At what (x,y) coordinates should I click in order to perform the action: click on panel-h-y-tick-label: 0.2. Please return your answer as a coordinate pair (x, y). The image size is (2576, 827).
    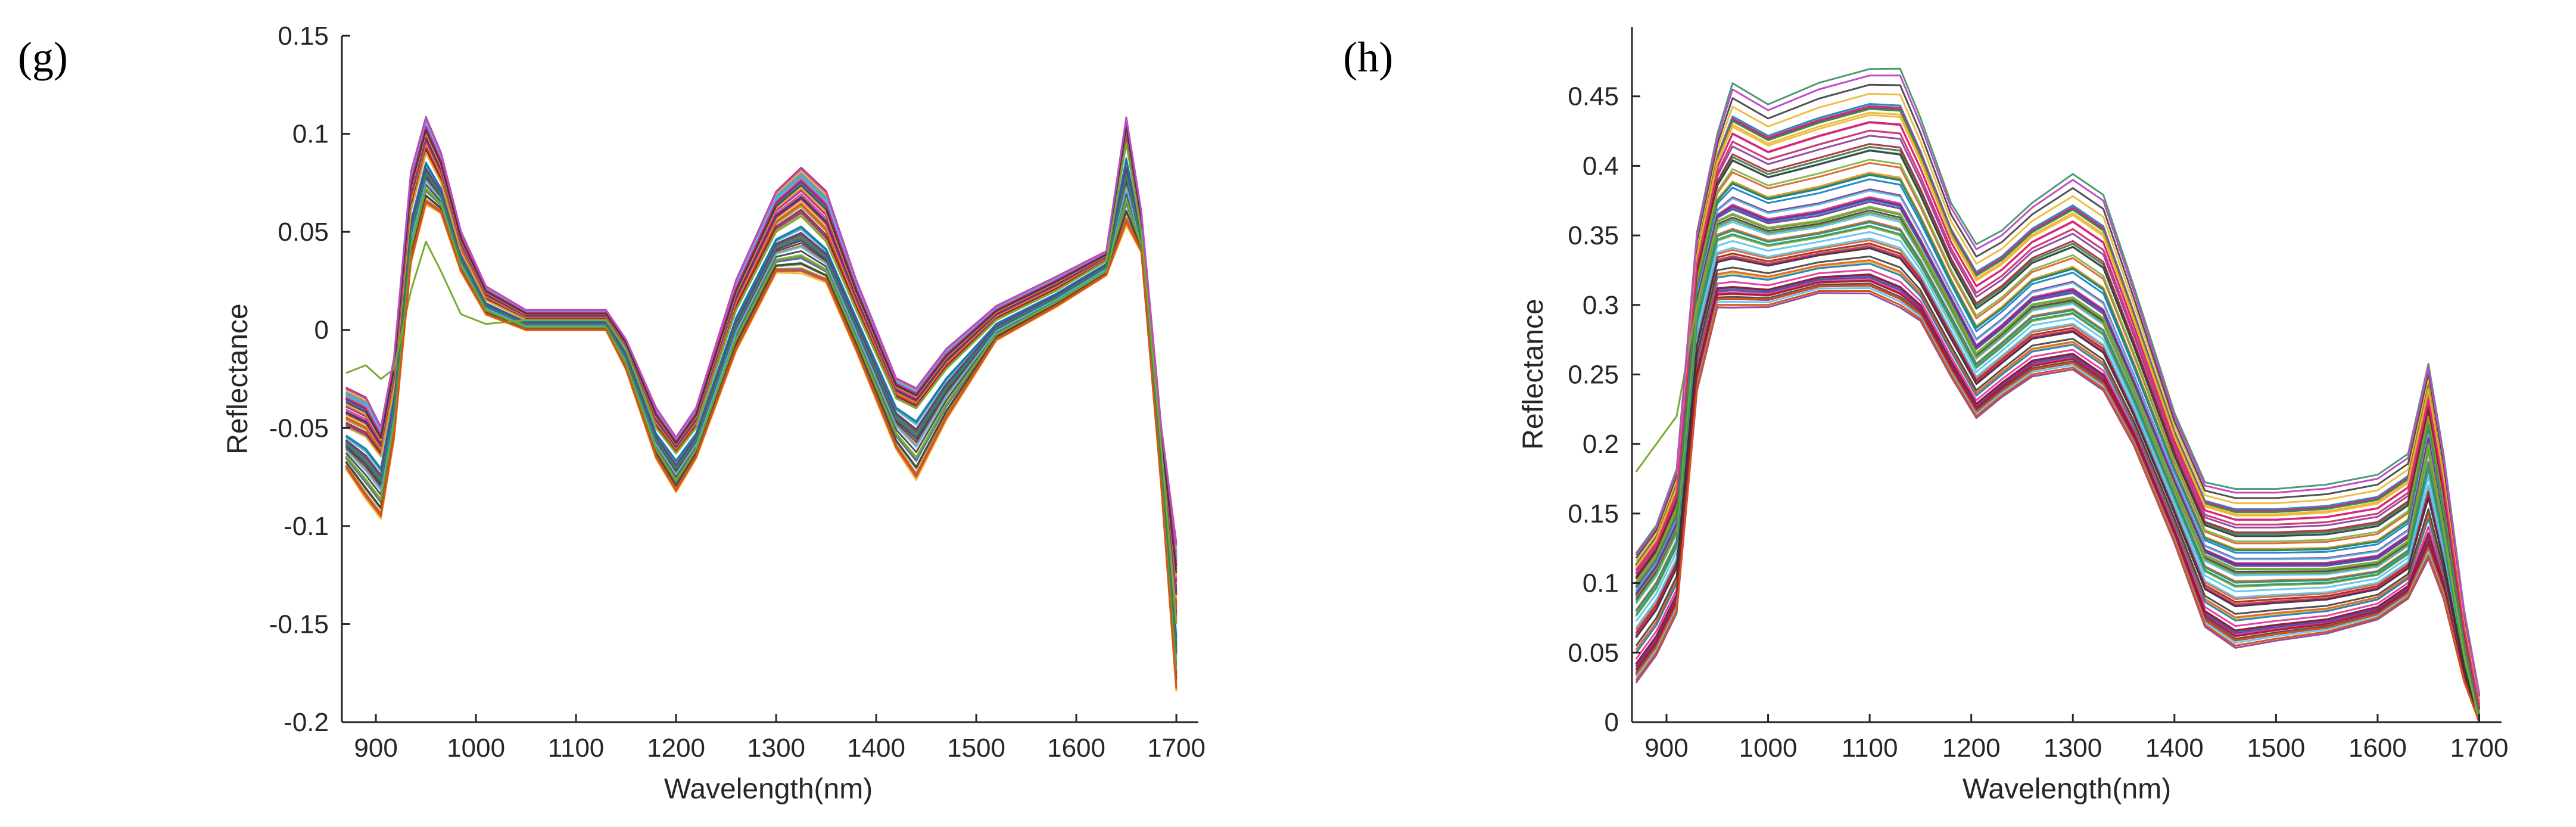
    Looking at the image, I should click on (1601, 444).